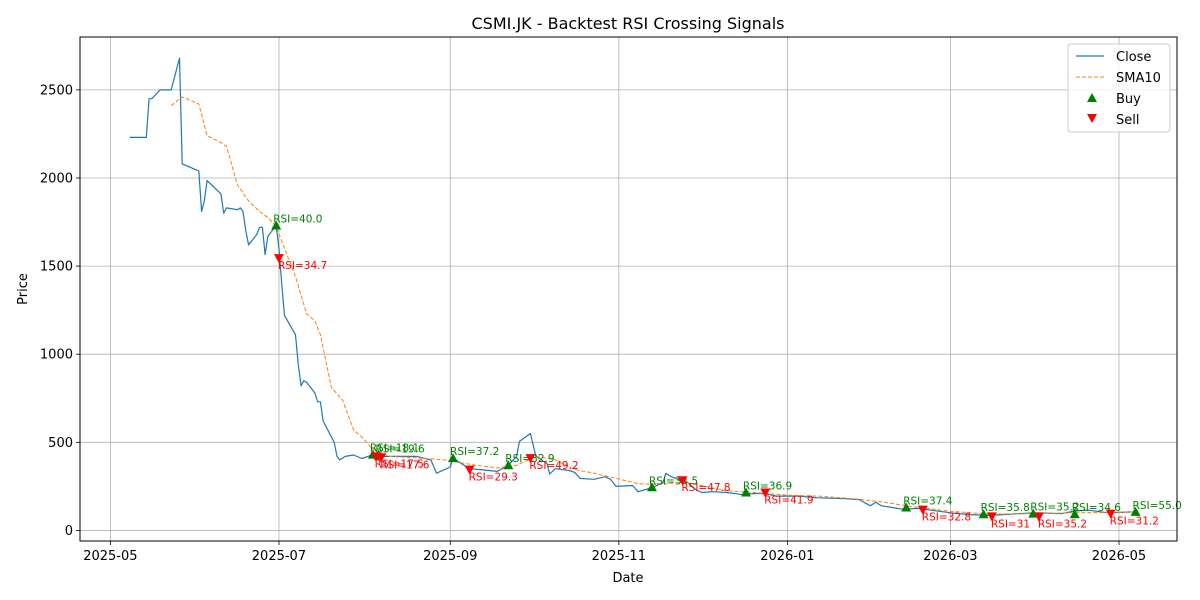  What do you see at coordinates (1138, 78) in the screenshot?
I see `legend-sma-label: SMA10` at bounding box center [1138, 78].